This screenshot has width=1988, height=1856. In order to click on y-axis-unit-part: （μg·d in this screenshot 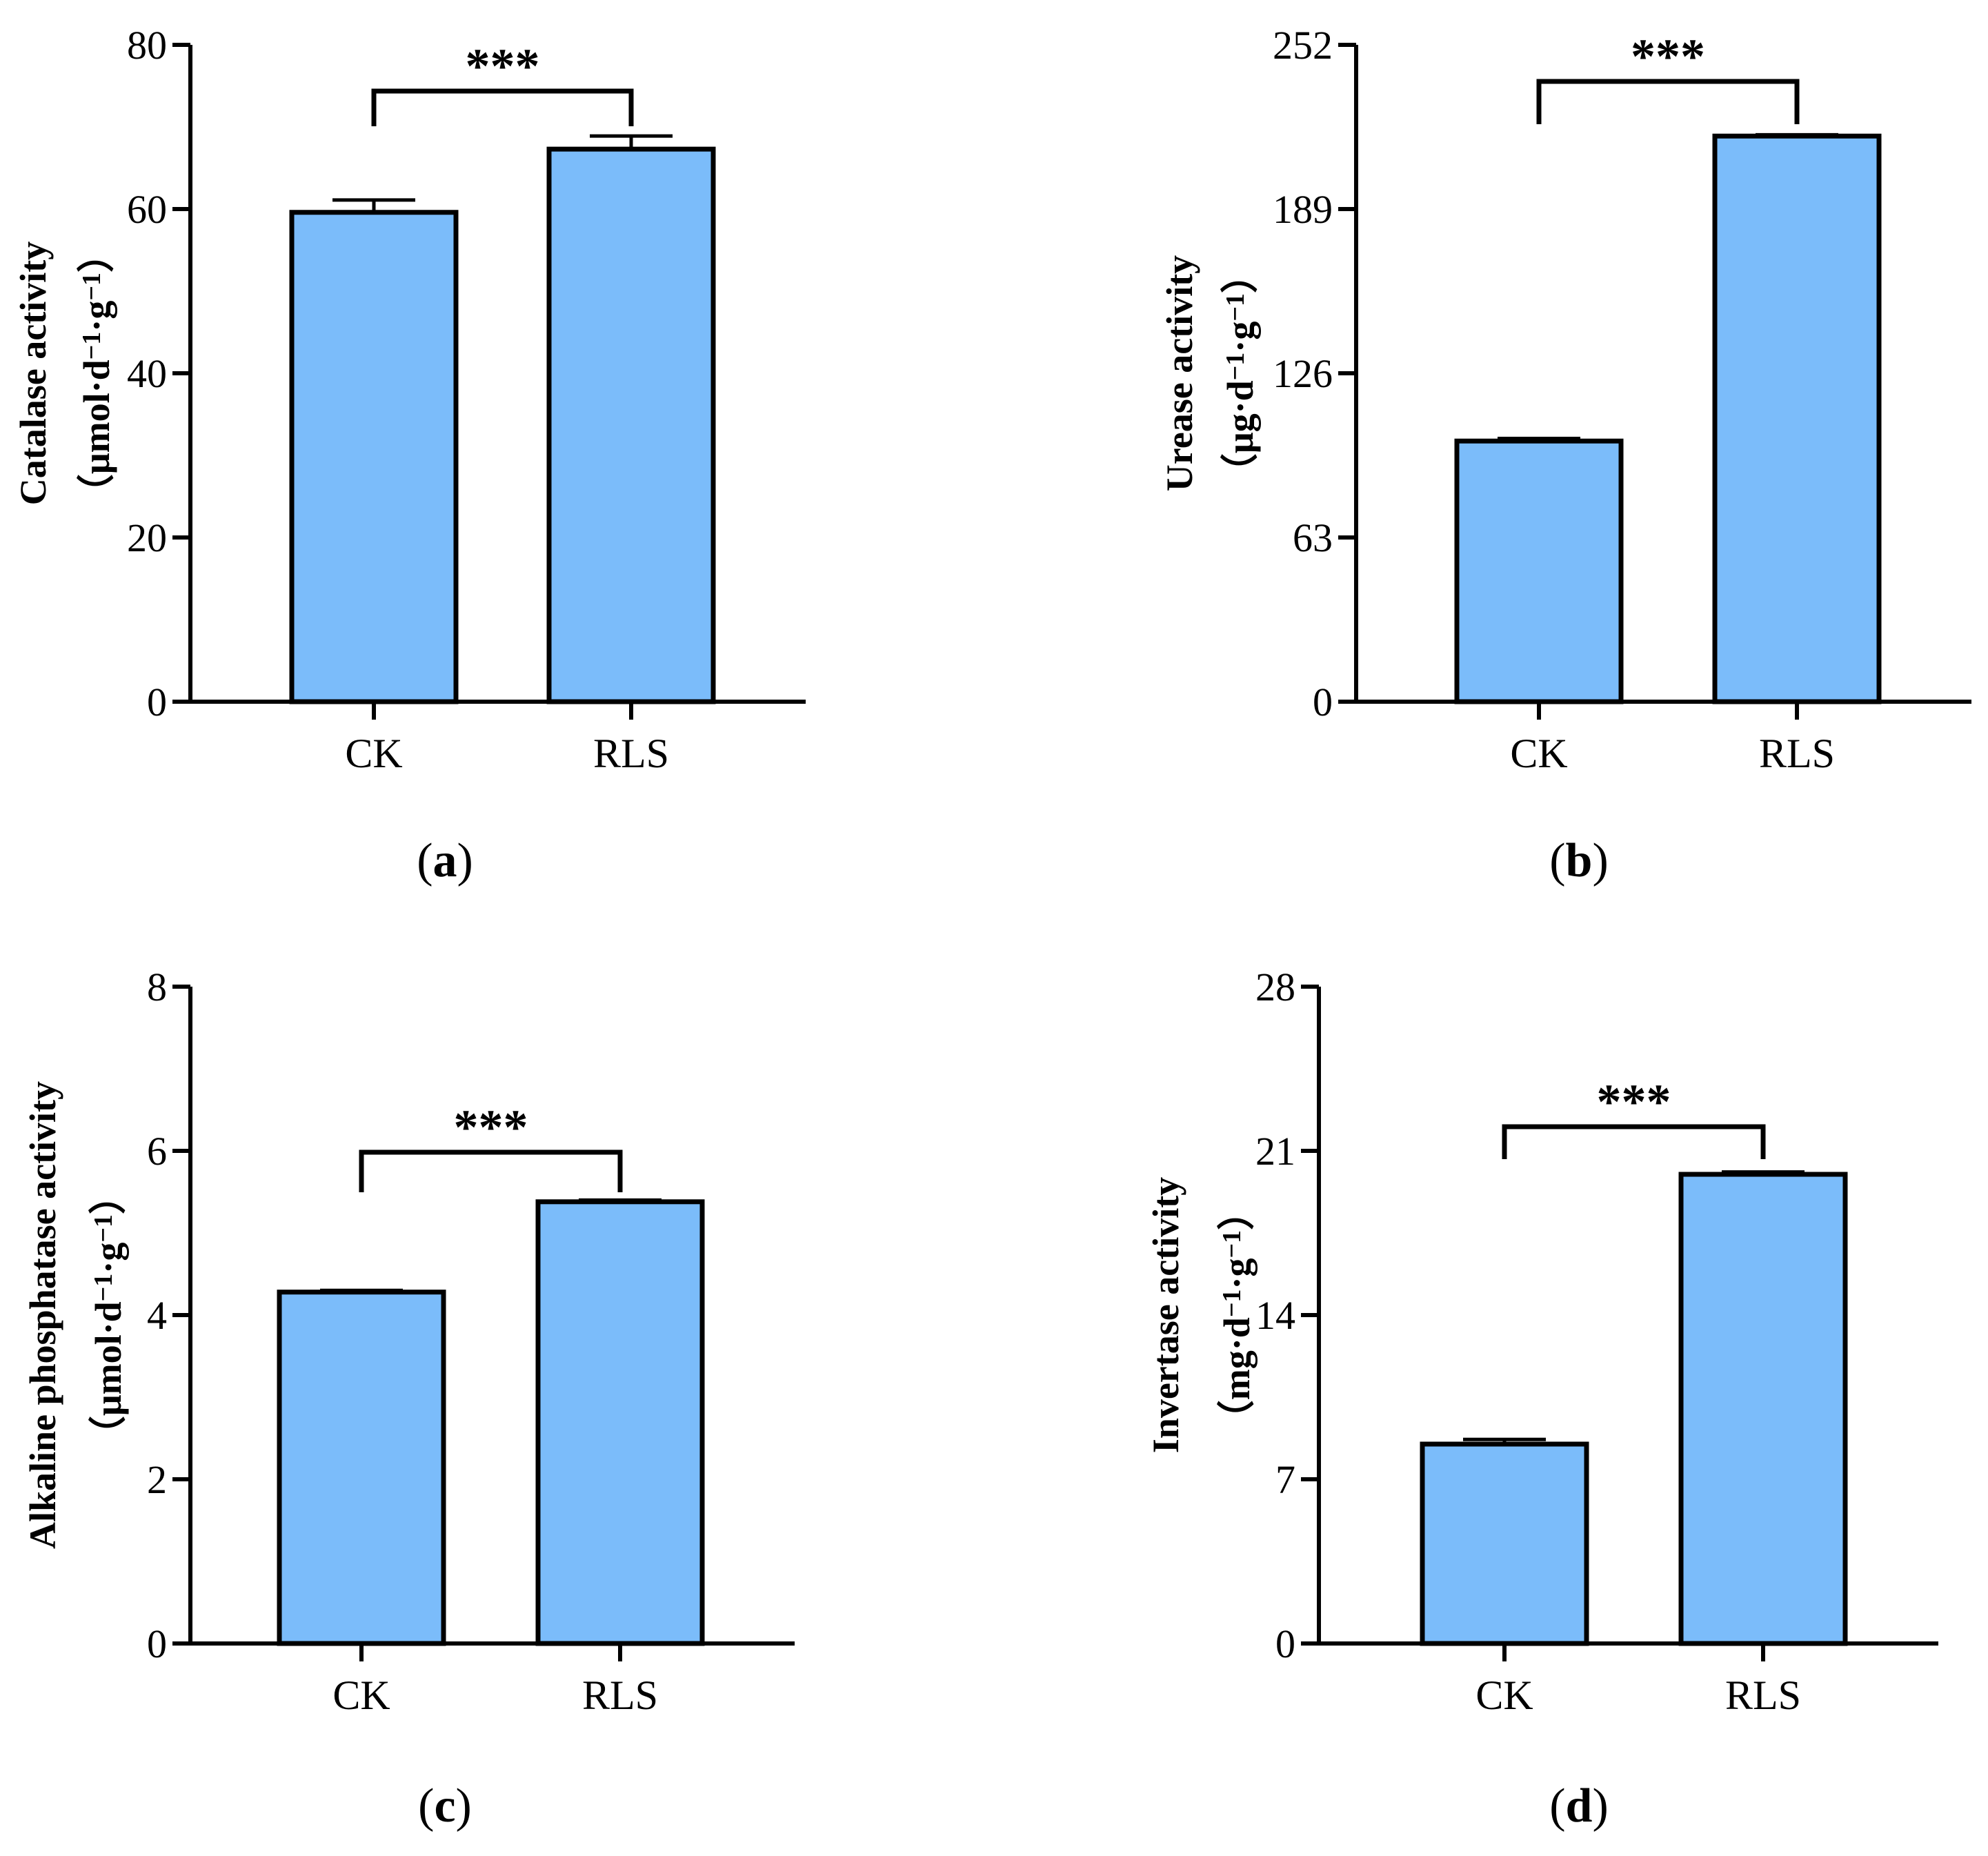, I will do `click(1240, 435)`.